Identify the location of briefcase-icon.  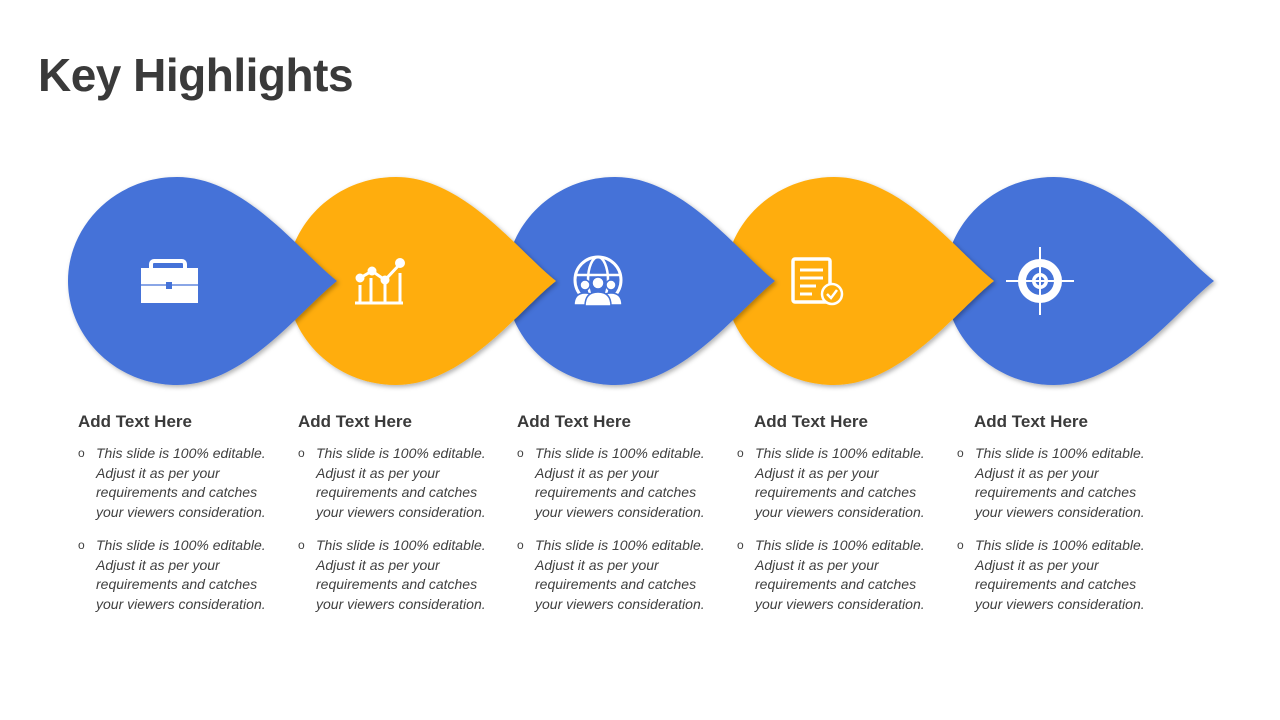
(169, 281).